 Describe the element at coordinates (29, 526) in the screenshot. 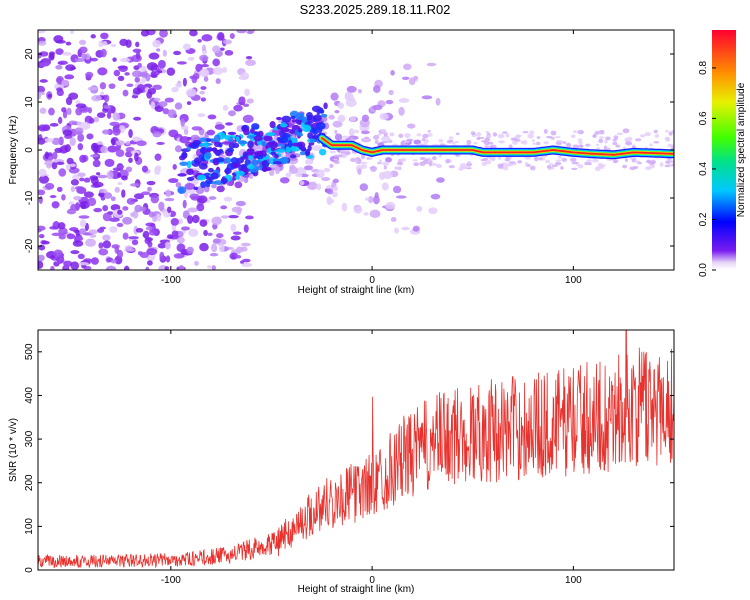

I see `y-tick-label: 100` at that location.